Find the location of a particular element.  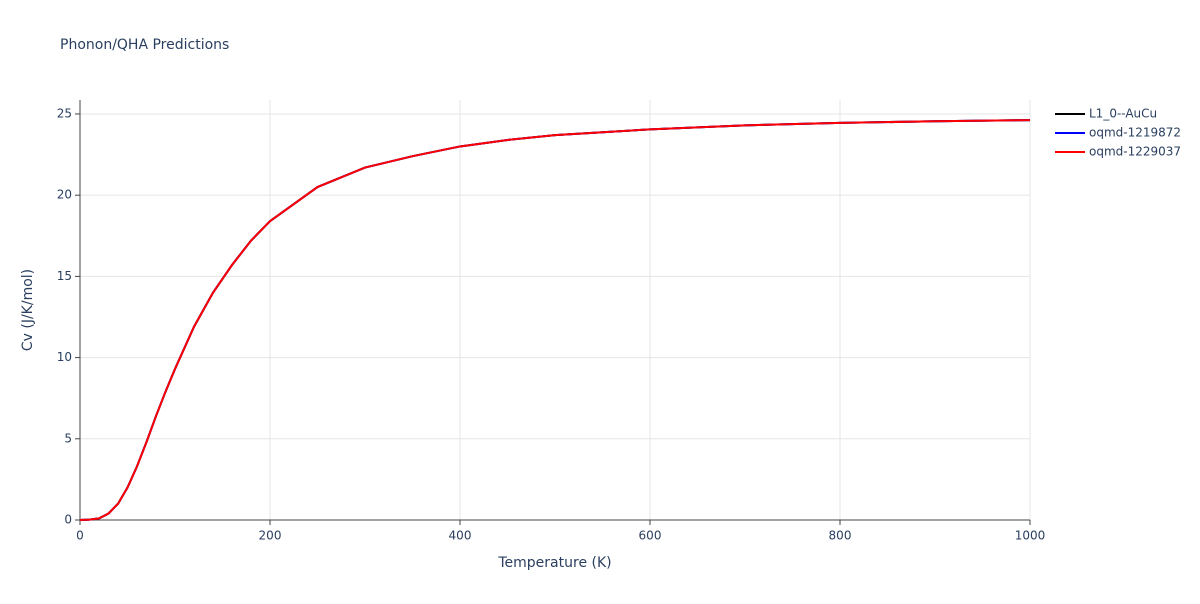

y-tick-label: 25 is located at coordinates (64, 113).